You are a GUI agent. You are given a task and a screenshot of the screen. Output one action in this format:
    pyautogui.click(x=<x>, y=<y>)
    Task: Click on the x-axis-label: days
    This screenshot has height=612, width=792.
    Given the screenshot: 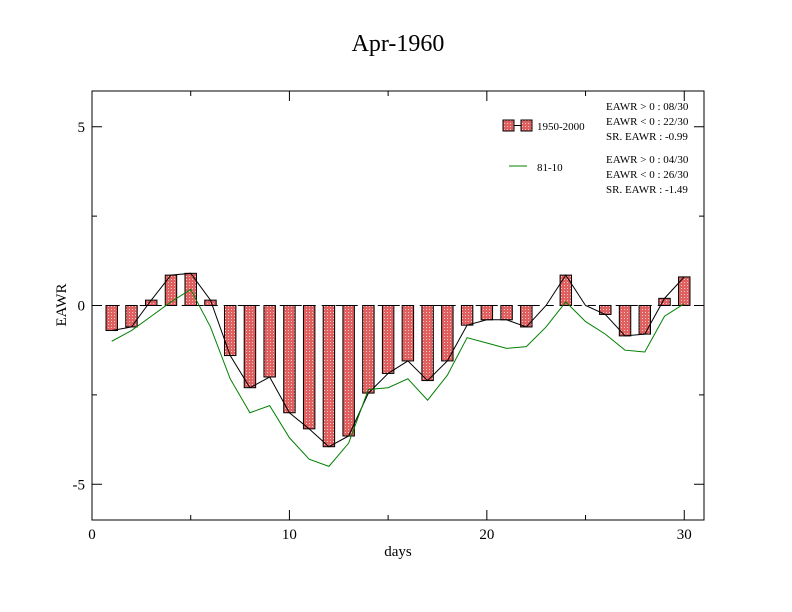 What is the action you would take?
    pyautogui.click(x=398, y=552)
    